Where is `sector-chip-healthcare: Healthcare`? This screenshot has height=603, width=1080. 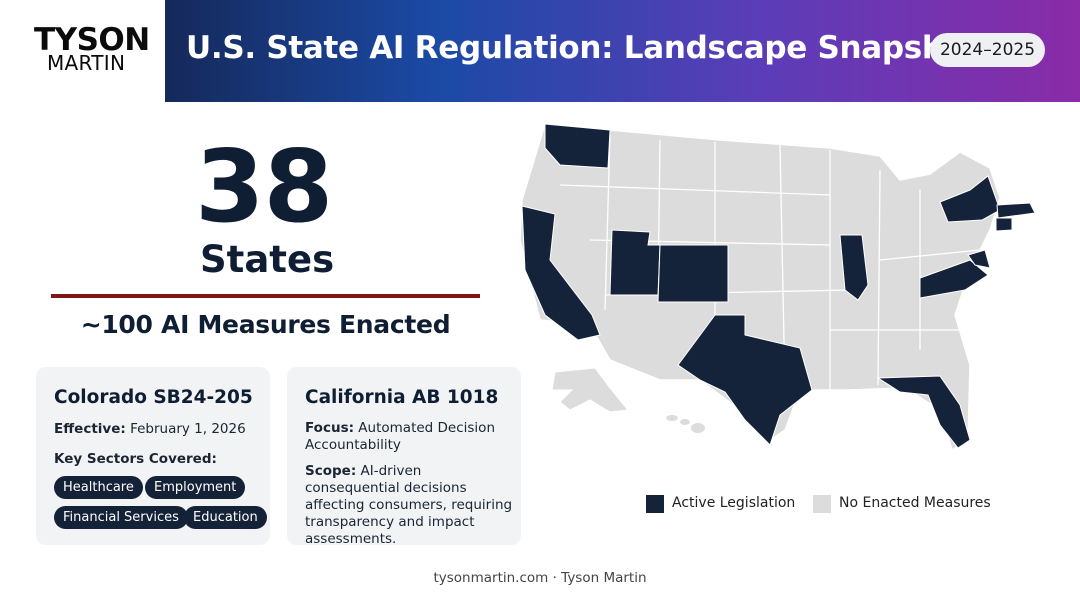
sector-chip-healthcare: Healthcare is located at coordinates (98, 487).